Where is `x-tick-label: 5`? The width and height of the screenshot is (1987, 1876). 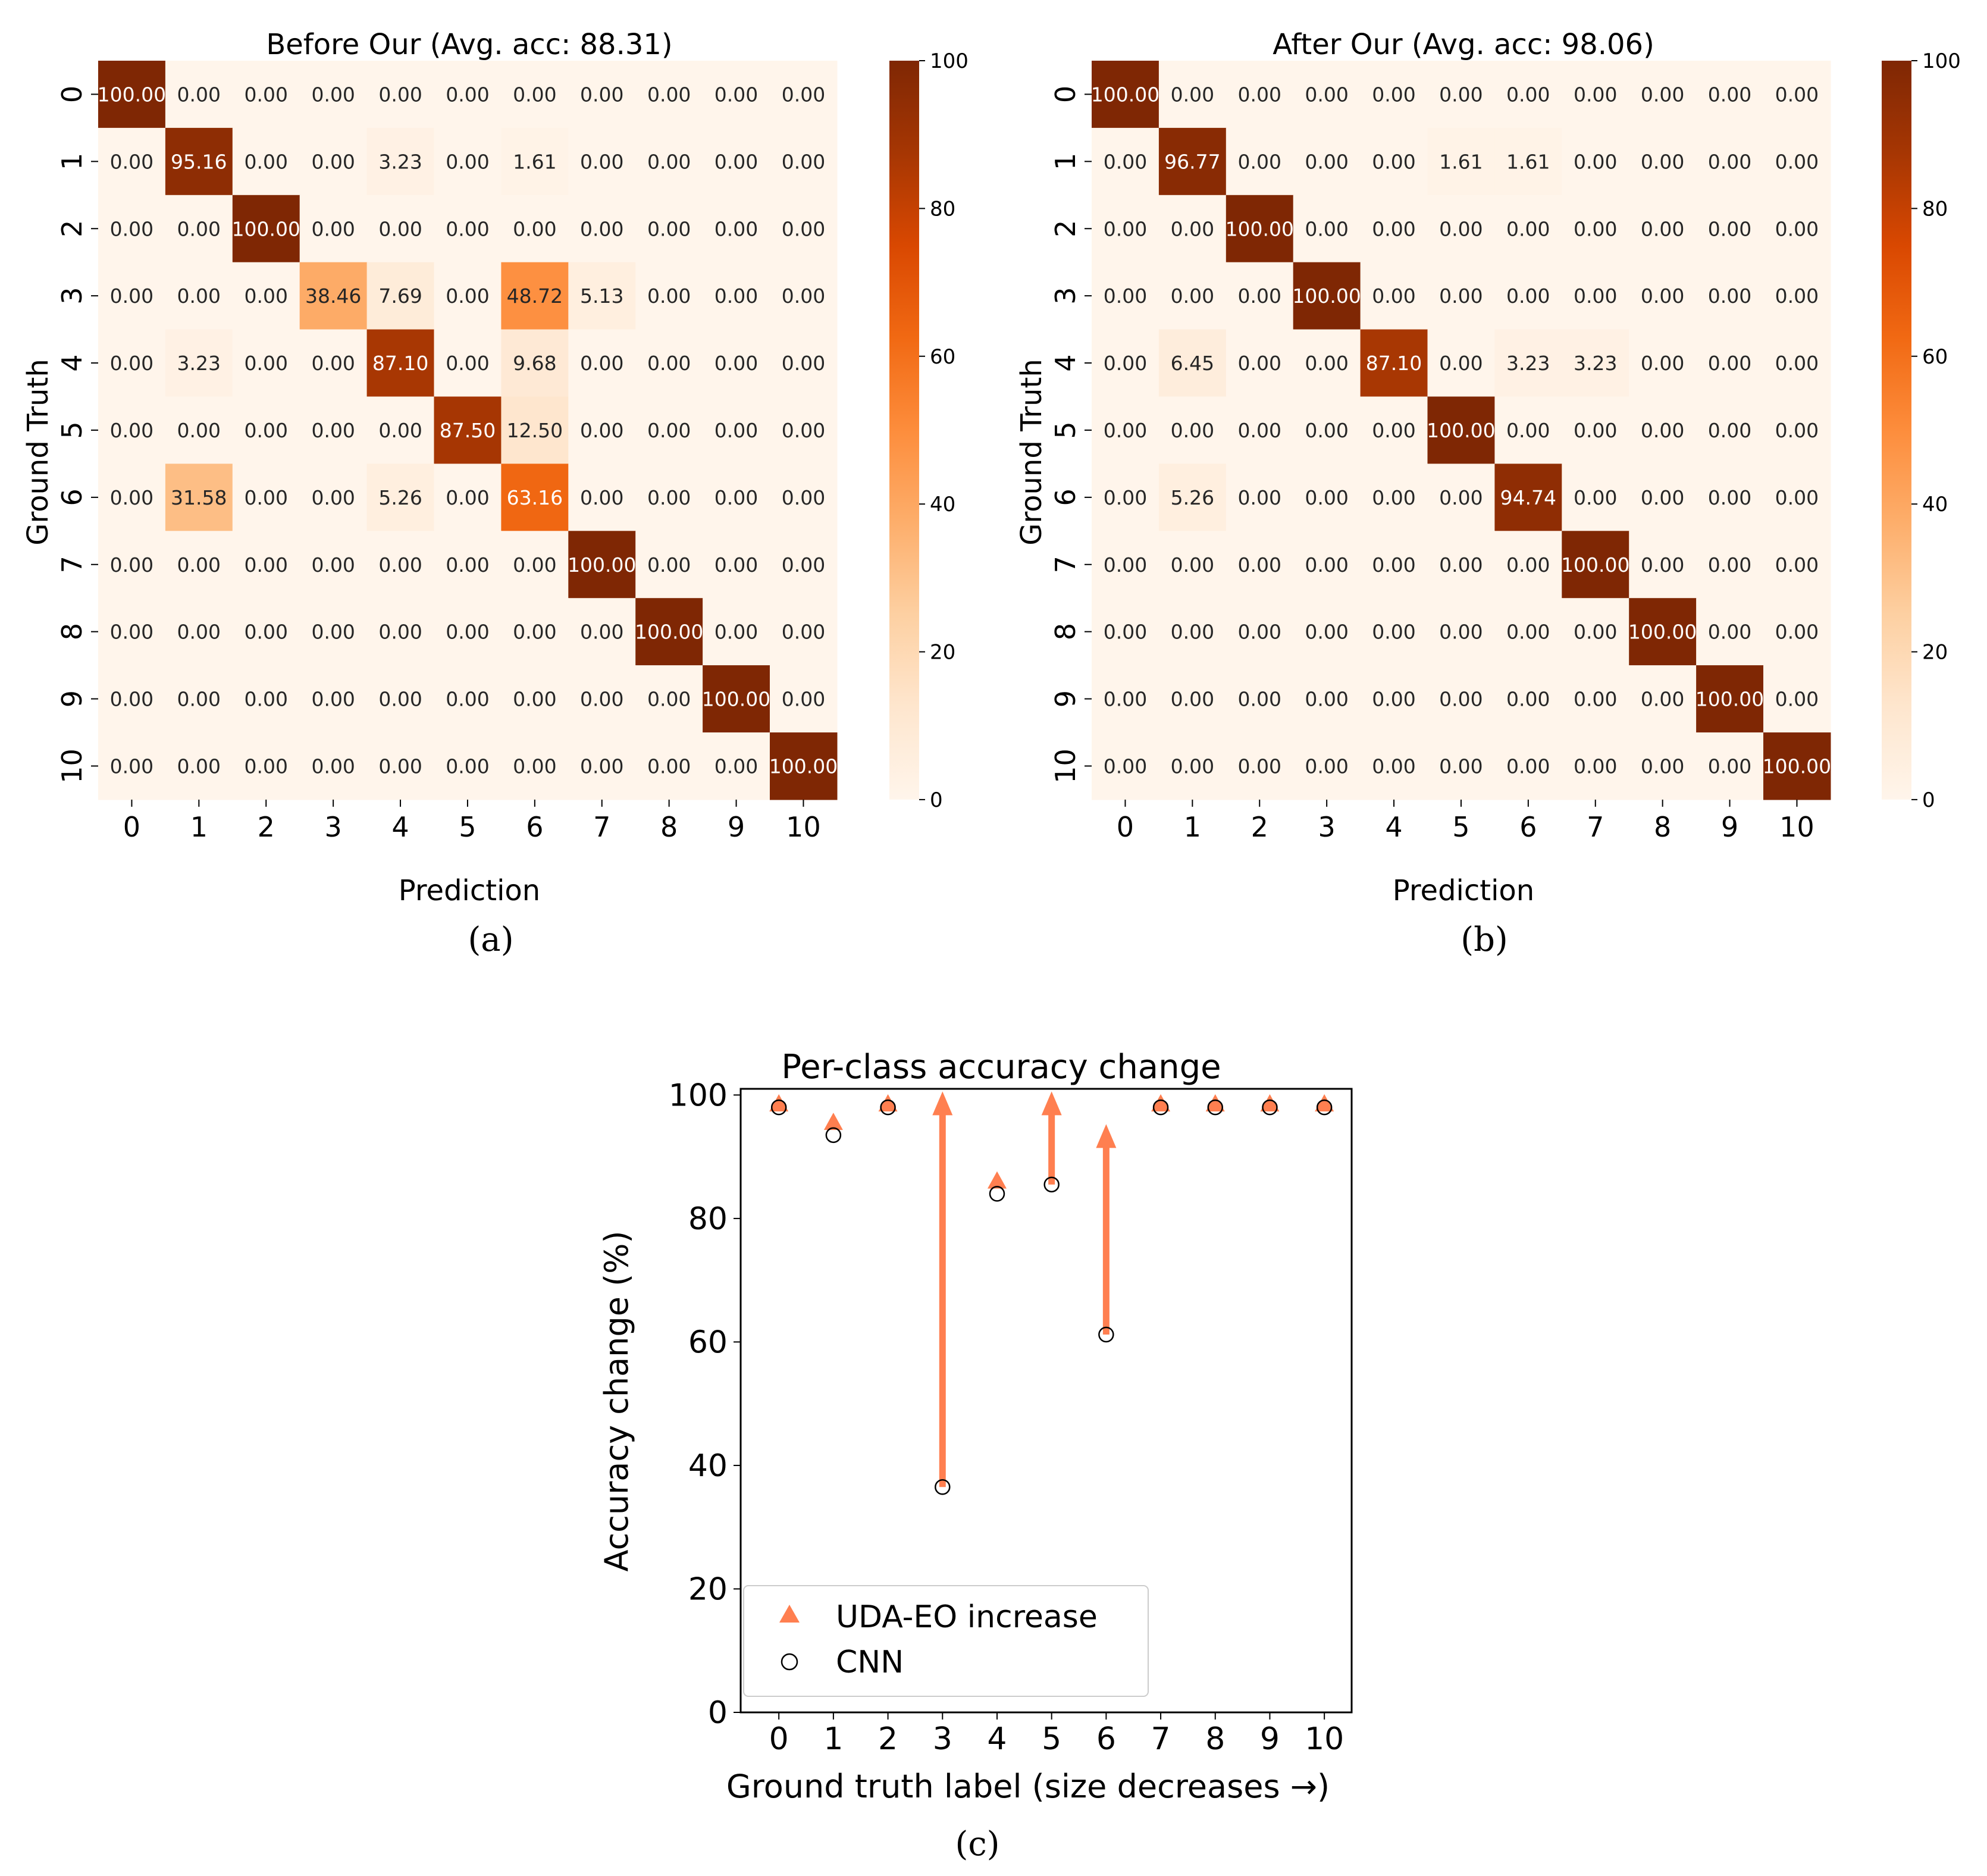
x-tick-label: 5 is located at coordinates (468, 827).